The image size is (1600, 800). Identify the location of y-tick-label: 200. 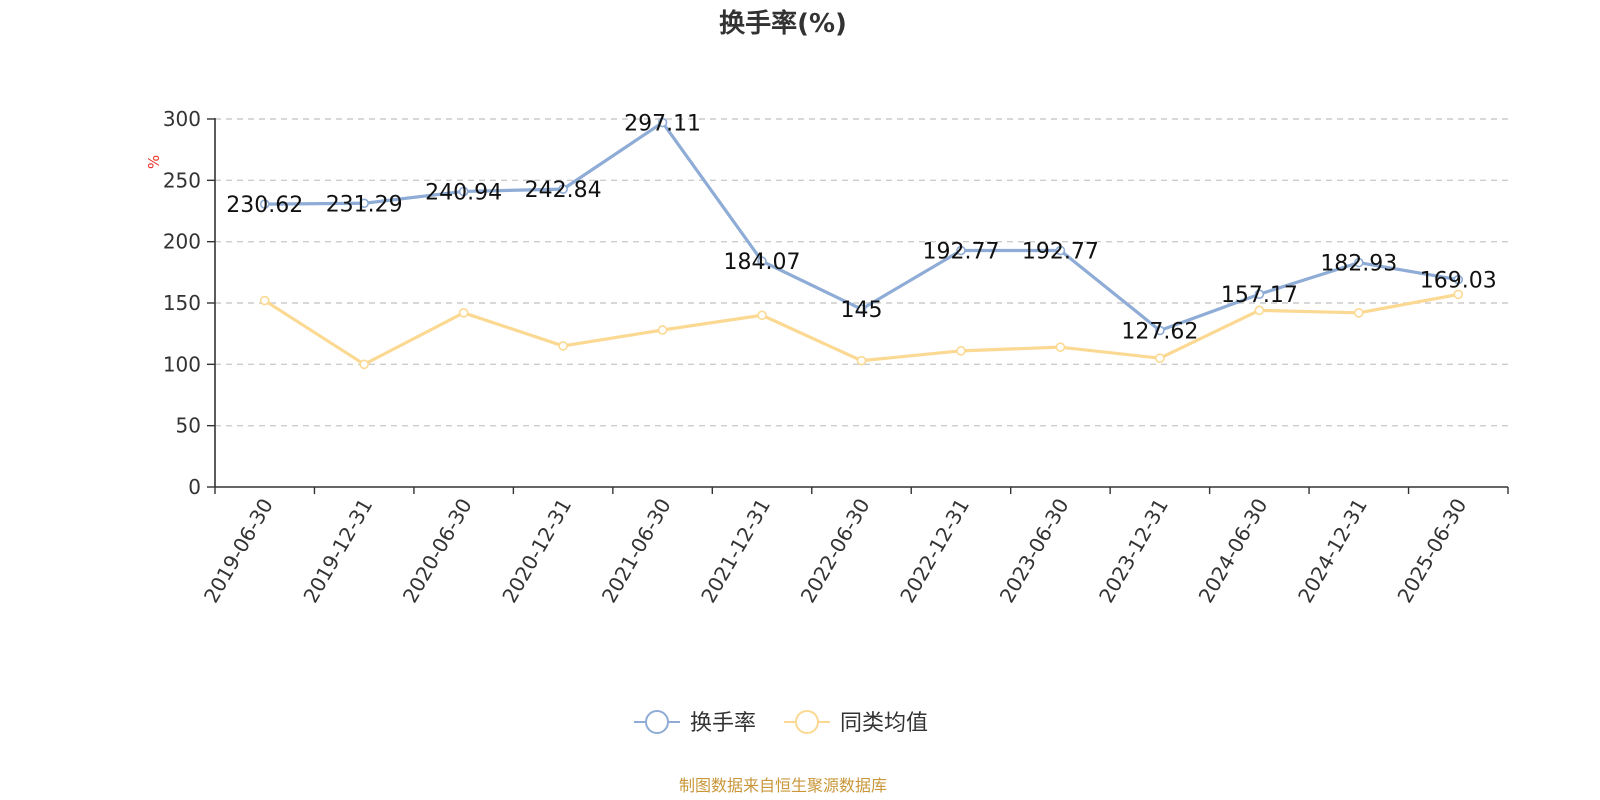
(182, 242).